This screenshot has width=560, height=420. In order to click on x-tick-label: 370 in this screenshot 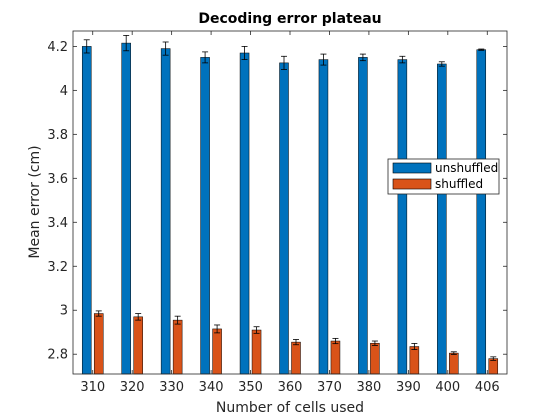, I will do `click(329, 387)`.